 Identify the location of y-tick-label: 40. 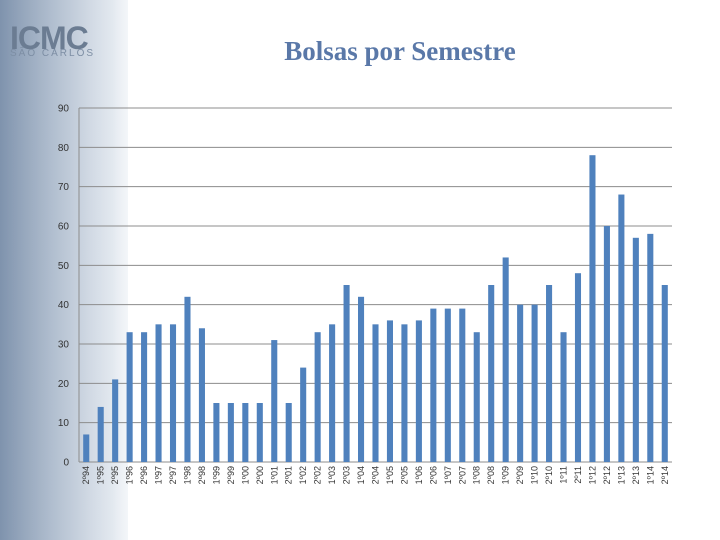
(64, 305).